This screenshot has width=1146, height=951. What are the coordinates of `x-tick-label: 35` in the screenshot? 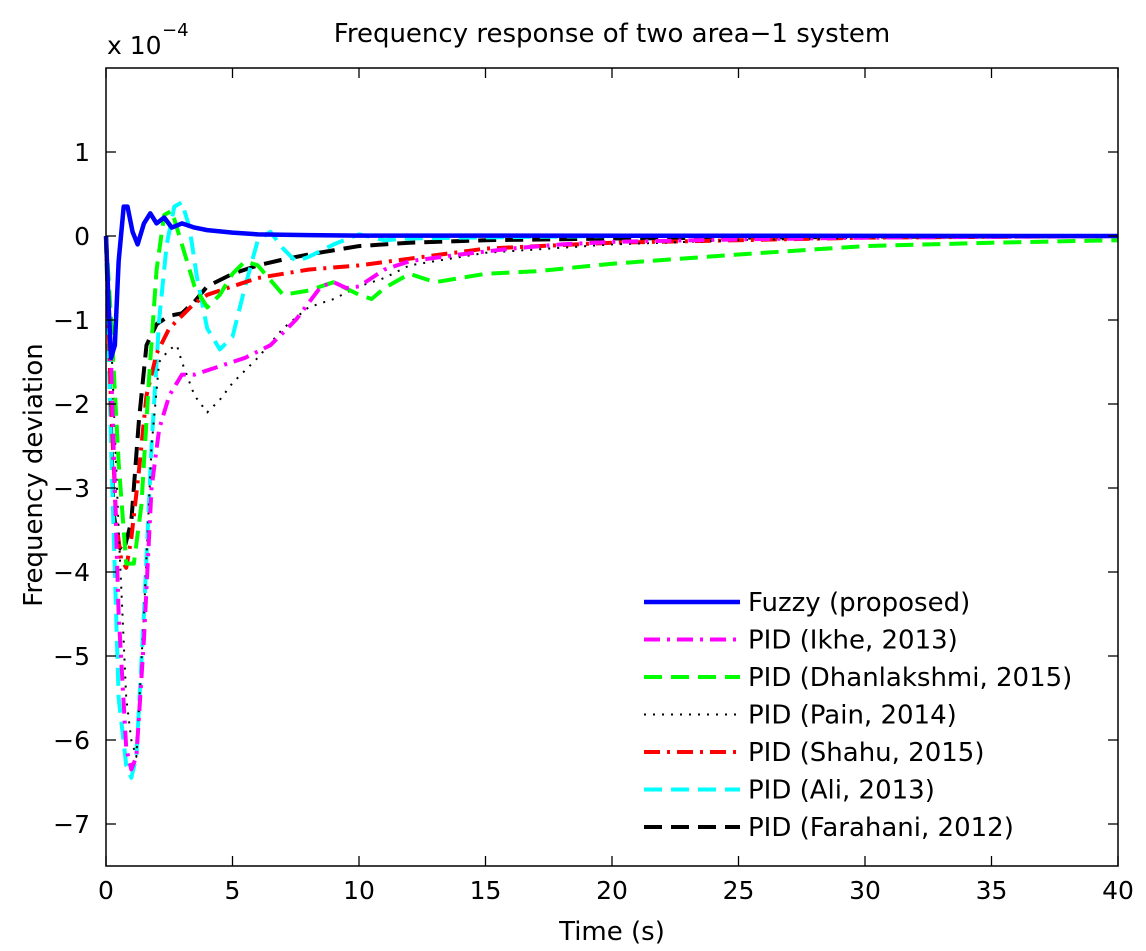 It's located at (992, 890).